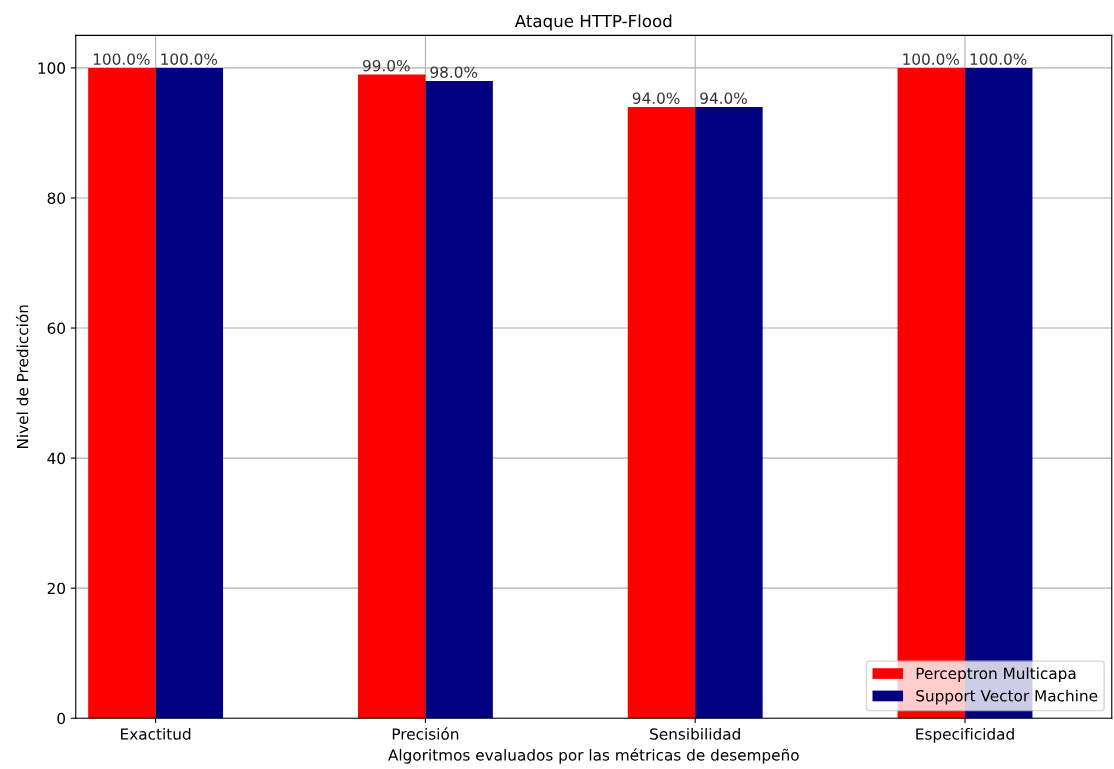 This screenshot has height=769, width=1114. What do you see at coordinates (22, 377) in the screenshot?
I see `y-axis-title: Nivel de Predicción` at bounding box center [22, 377].